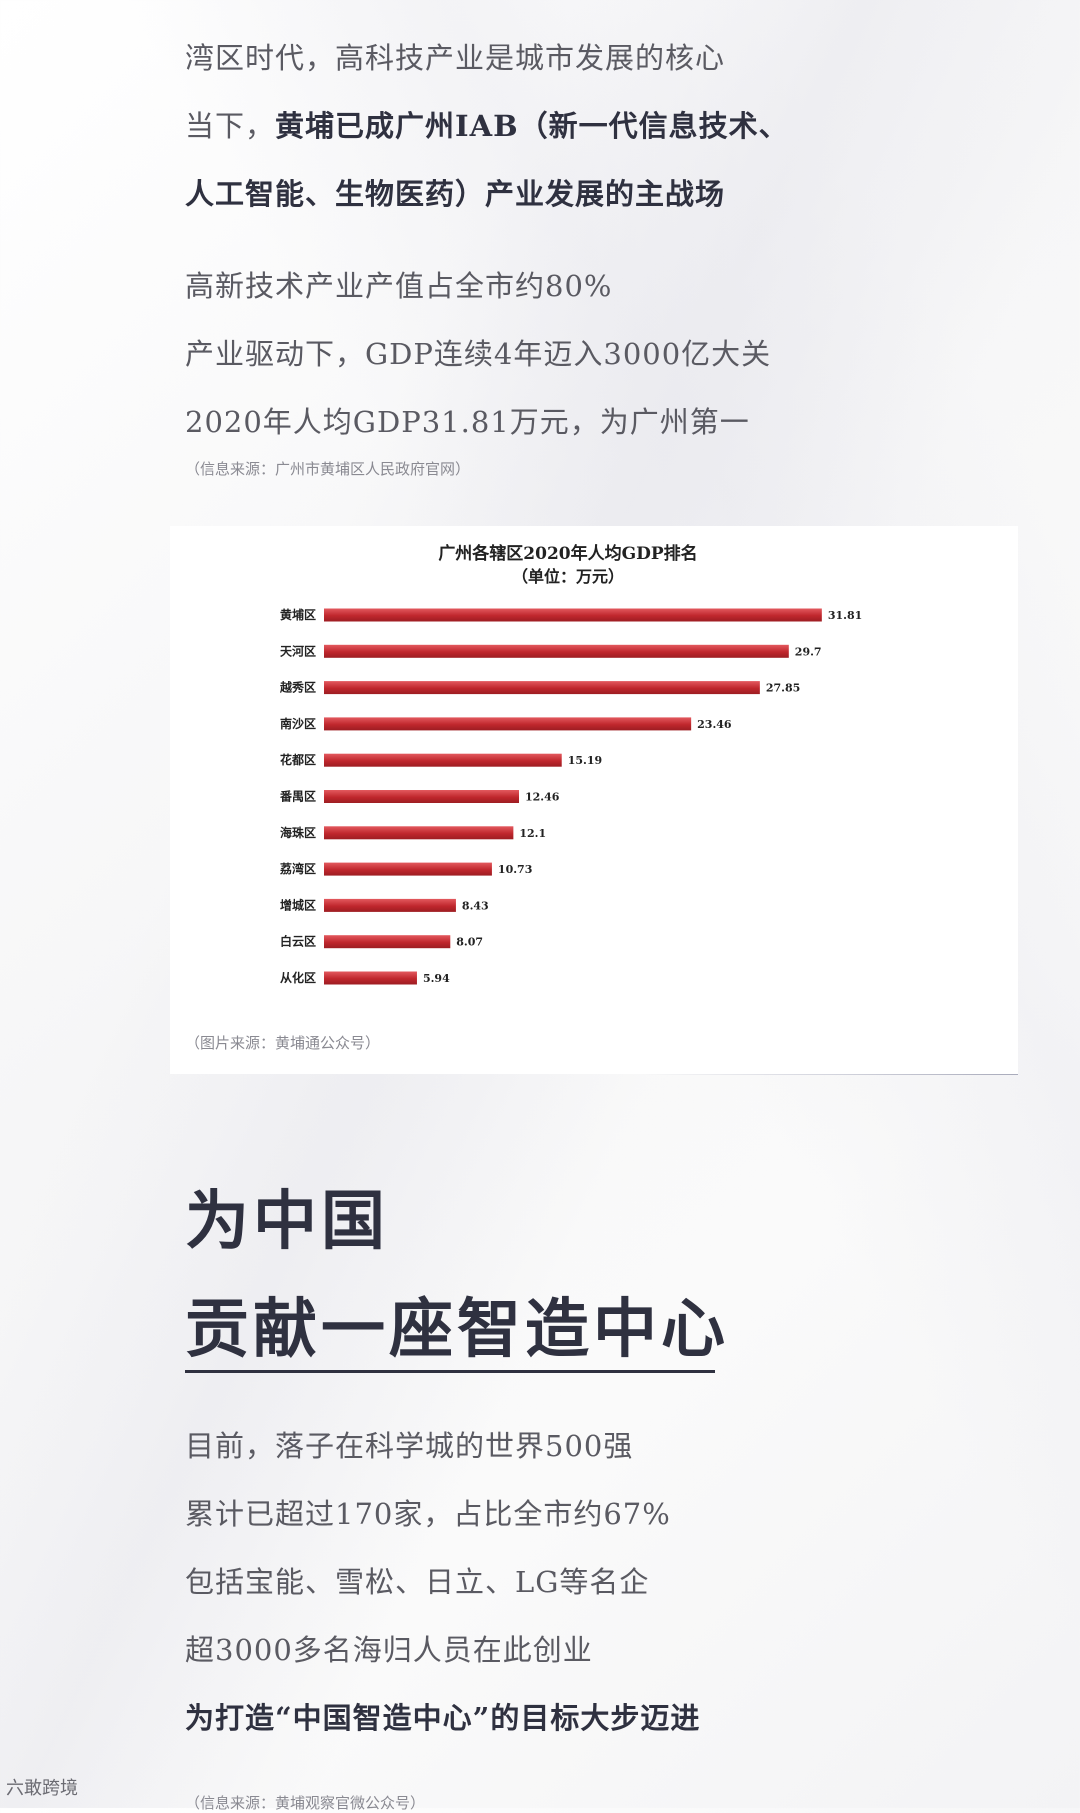  Describe the element at coordinates (298, 832) in the screenshot. I see `category-label: 海珠区` at that location.